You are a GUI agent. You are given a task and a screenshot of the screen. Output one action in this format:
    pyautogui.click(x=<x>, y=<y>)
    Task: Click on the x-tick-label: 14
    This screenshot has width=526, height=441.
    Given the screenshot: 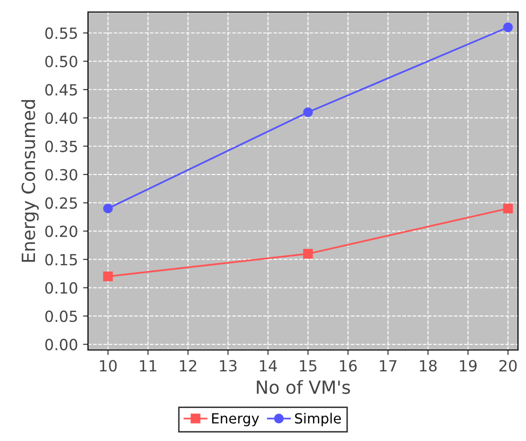 What is the action you would take?
    pyautogui.click(x=268, y=366)
    